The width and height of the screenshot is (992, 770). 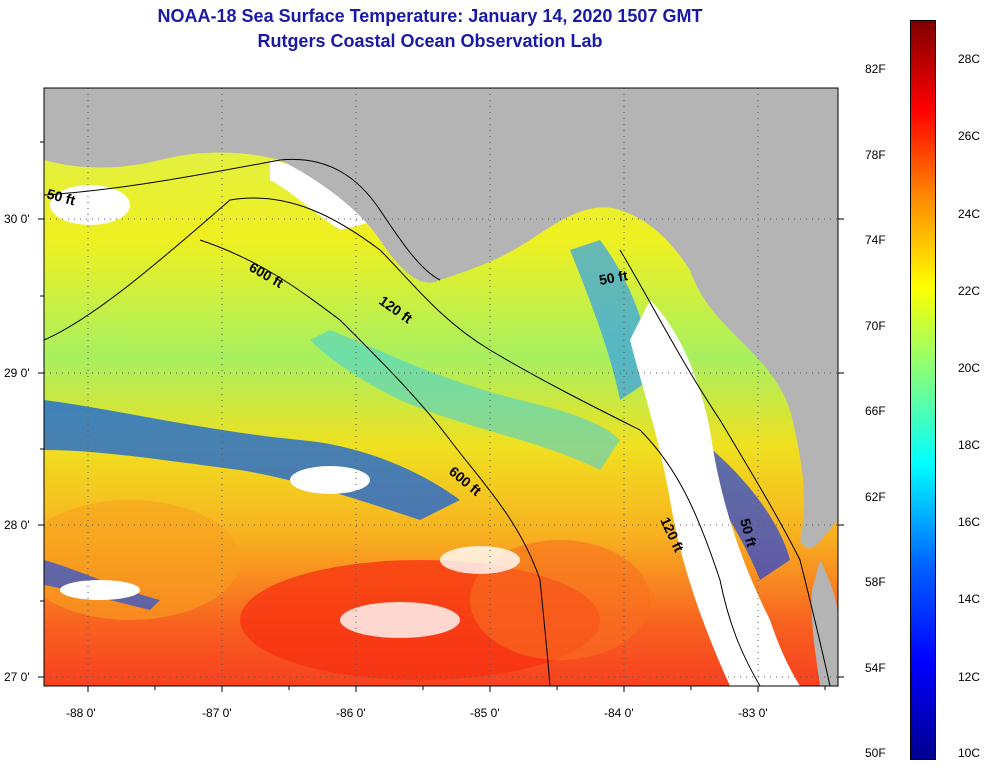 What do you see at coordinates (969, 214) in the screenshot?
I see `colorbar-label-c: 24C` at bounding box center [969, 214].